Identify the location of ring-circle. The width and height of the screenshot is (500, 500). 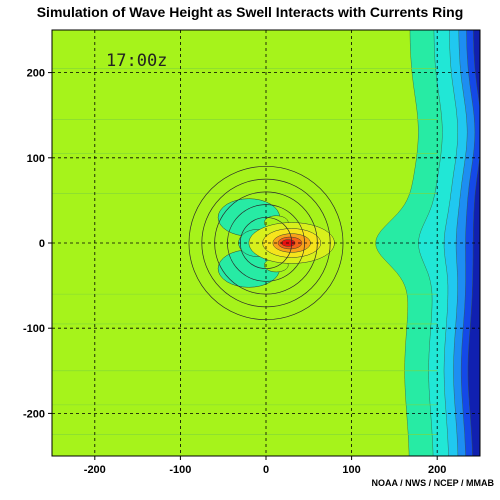
(266, 243).